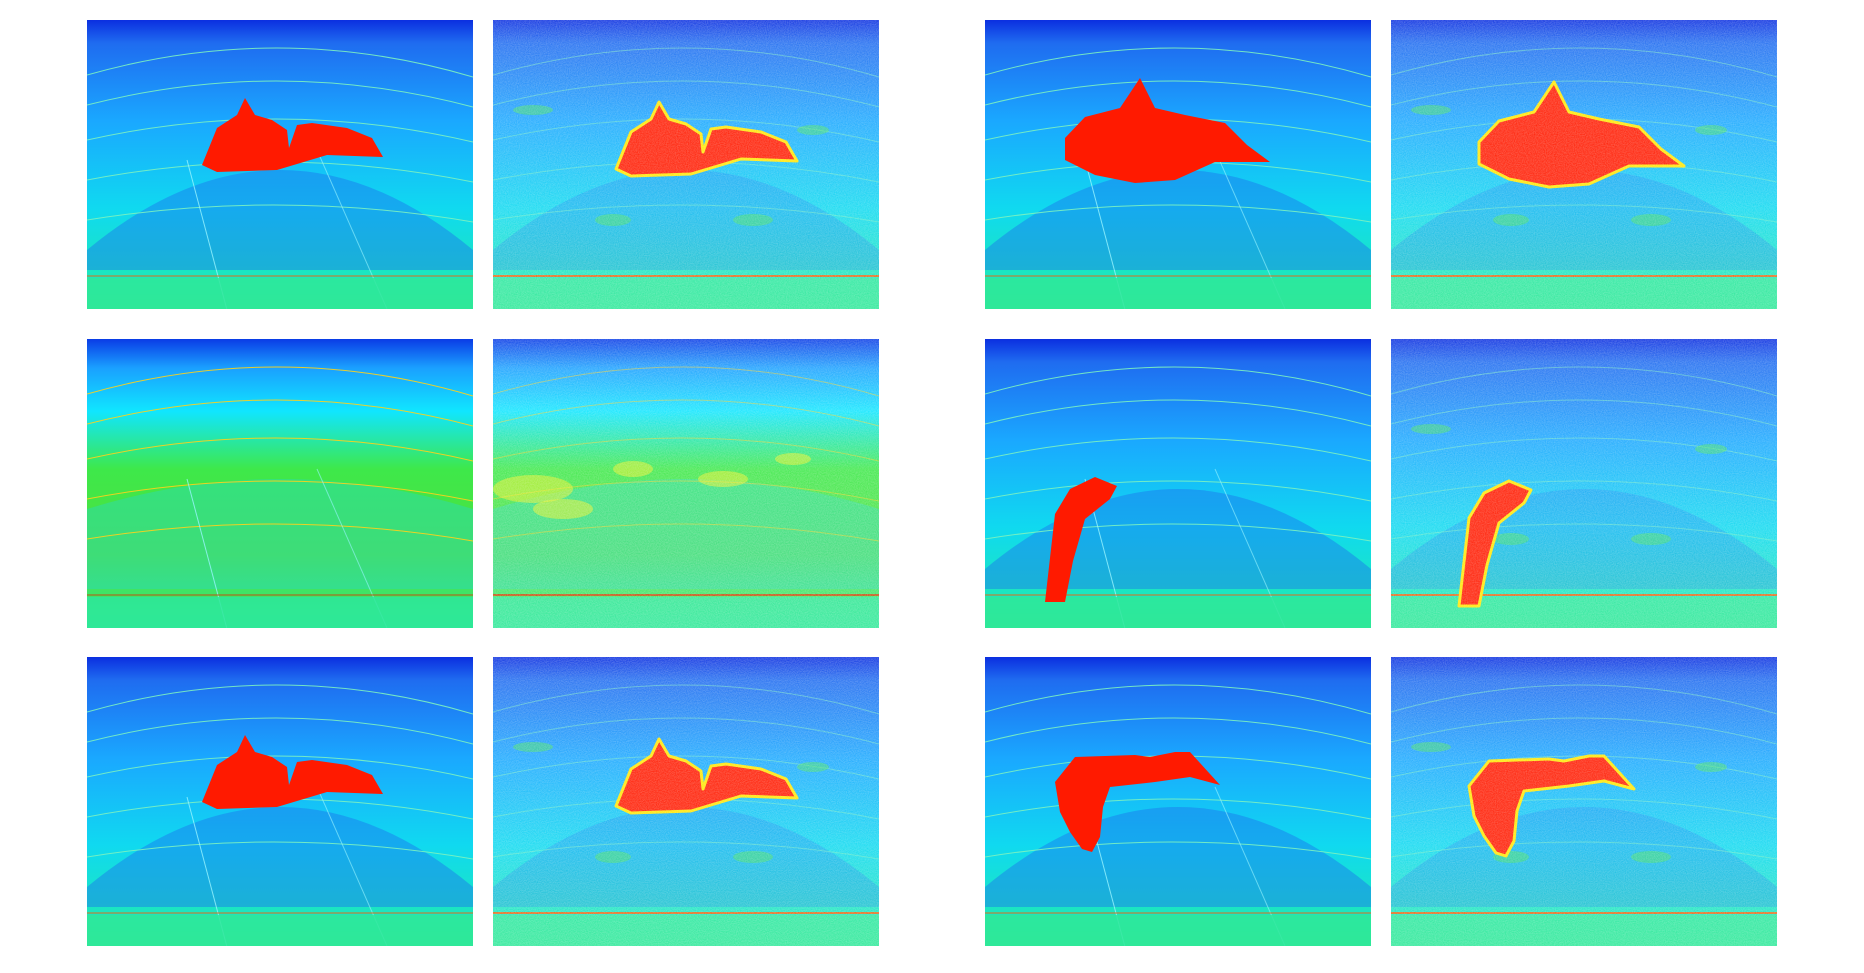  I want to click on pair-1-model-panel, so click(280, 164).